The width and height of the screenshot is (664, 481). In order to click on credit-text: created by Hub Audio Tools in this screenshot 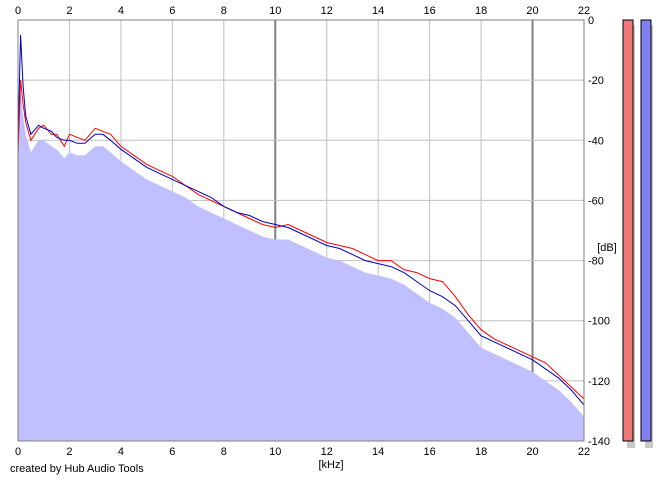, I will do `click(77, 469)`.